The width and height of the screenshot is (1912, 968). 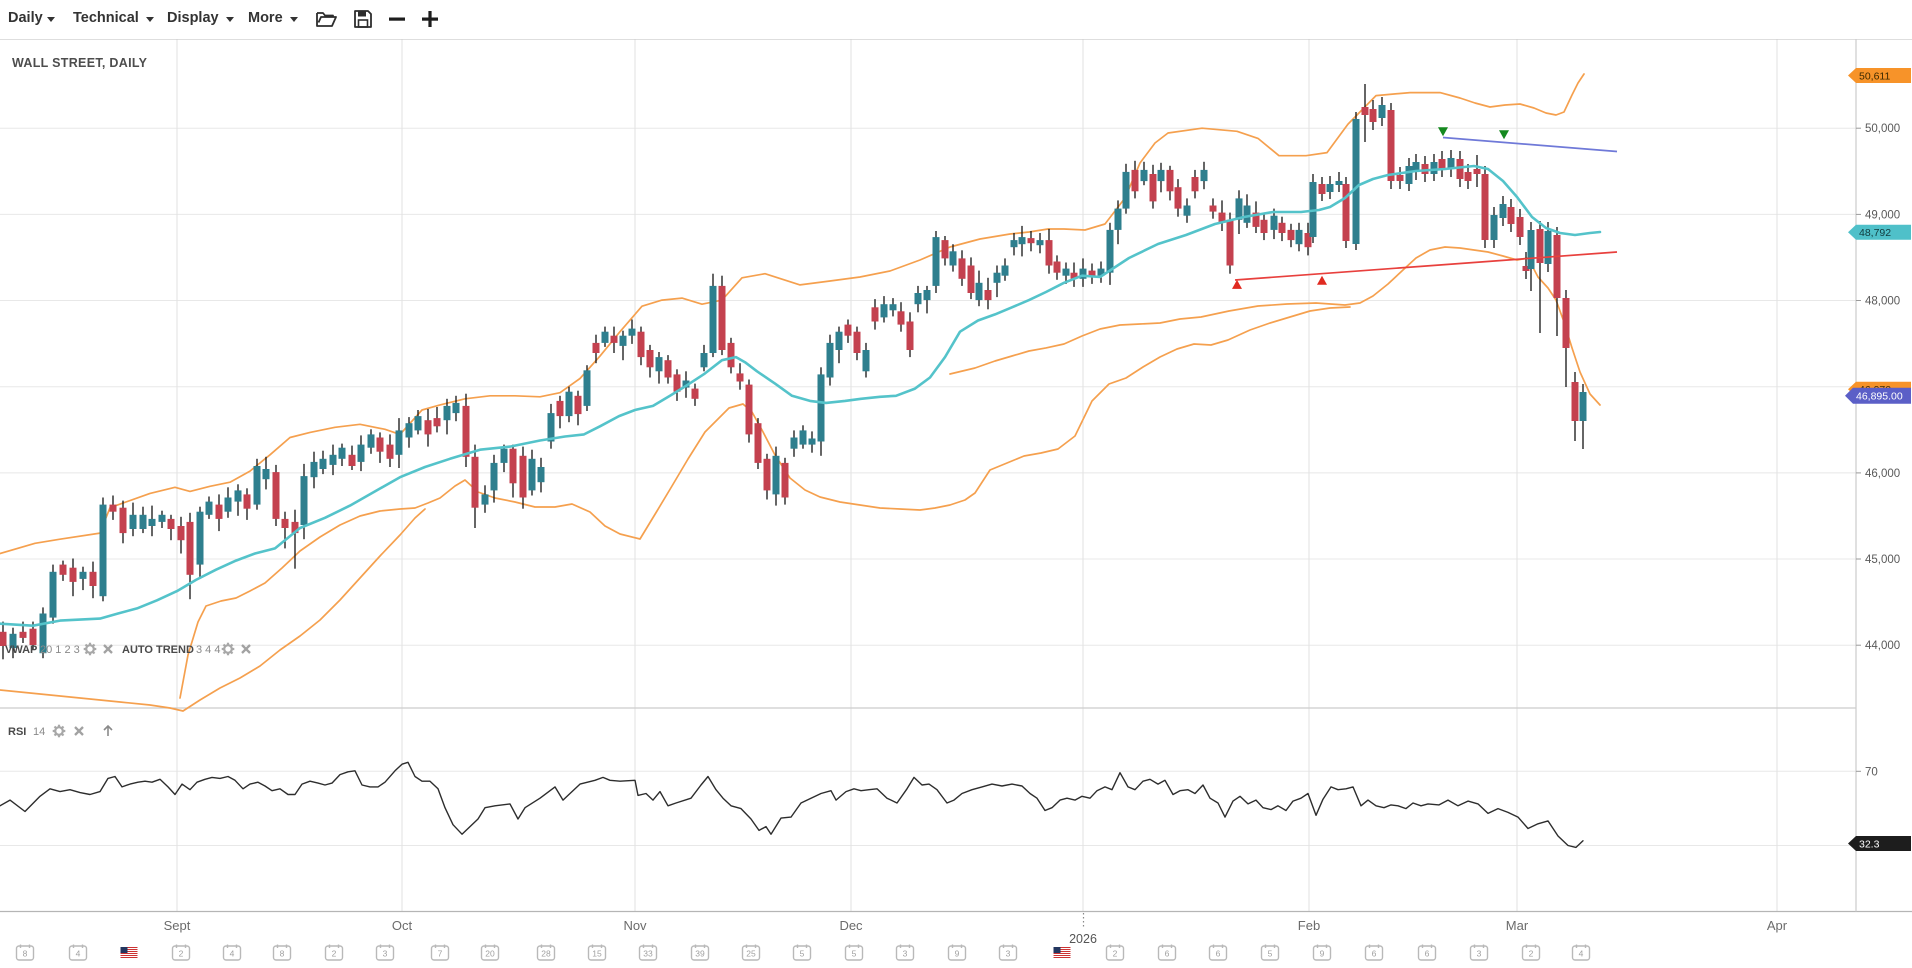 I want to click on svg-text: 15, so click(x=597, y=954).